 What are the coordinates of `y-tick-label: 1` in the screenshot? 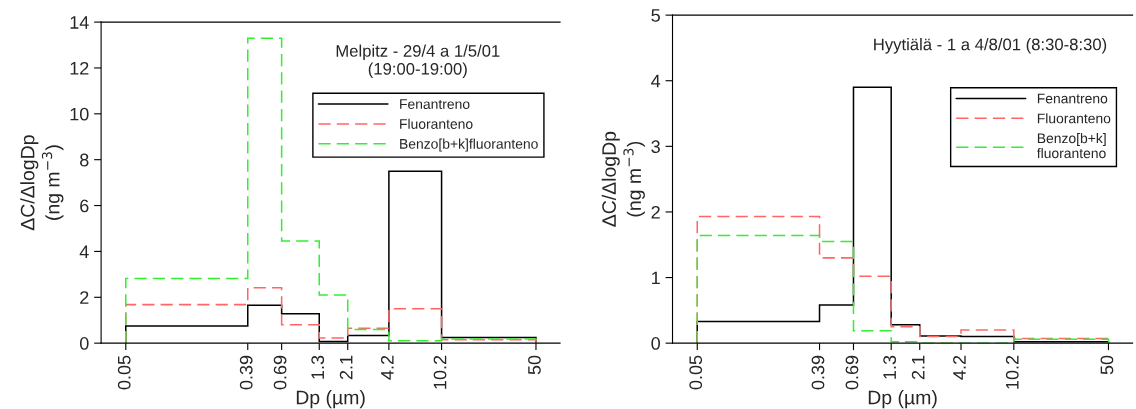 It's located at (656, 278).